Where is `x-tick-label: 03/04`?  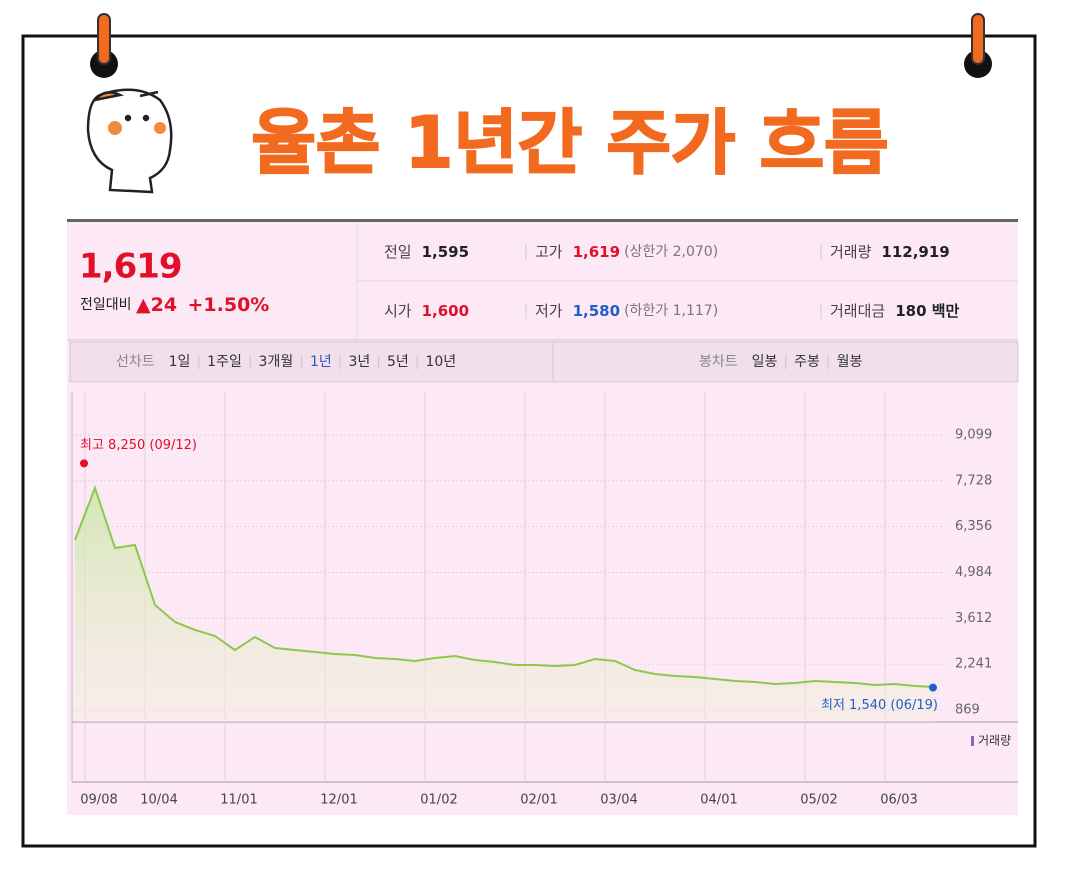
x-tick-label: 03/04 is located at coordinates (618, 800).